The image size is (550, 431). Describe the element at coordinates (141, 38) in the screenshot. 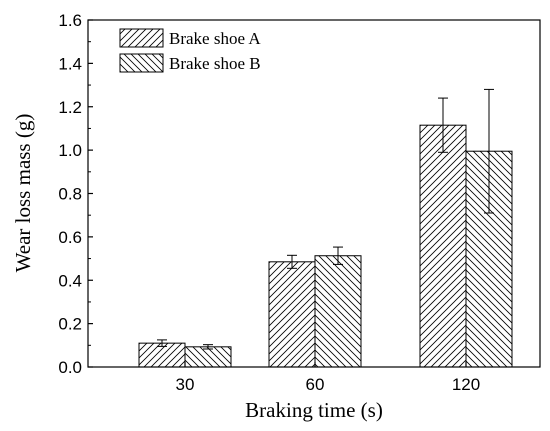

I see `legend-swatch-a` at that location.